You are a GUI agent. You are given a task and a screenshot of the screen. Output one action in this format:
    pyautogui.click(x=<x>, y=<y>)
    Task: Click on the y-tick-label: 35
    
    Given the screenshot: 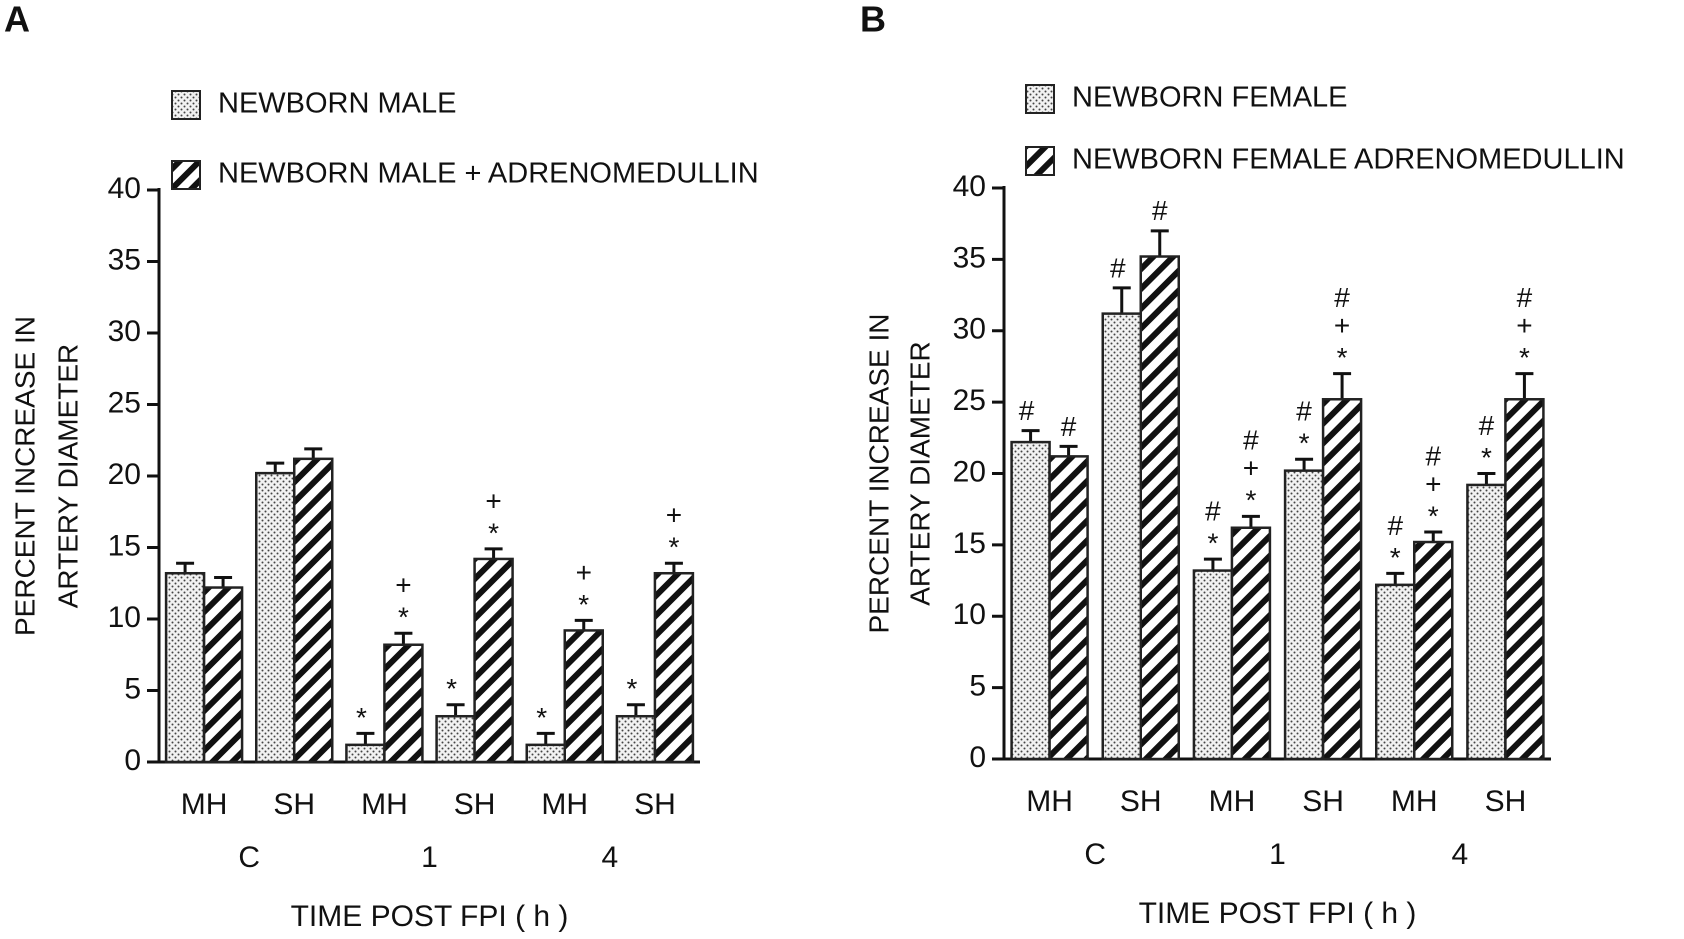 What is the action you would take?
    pyautogui.click(x=969, y=257)
    